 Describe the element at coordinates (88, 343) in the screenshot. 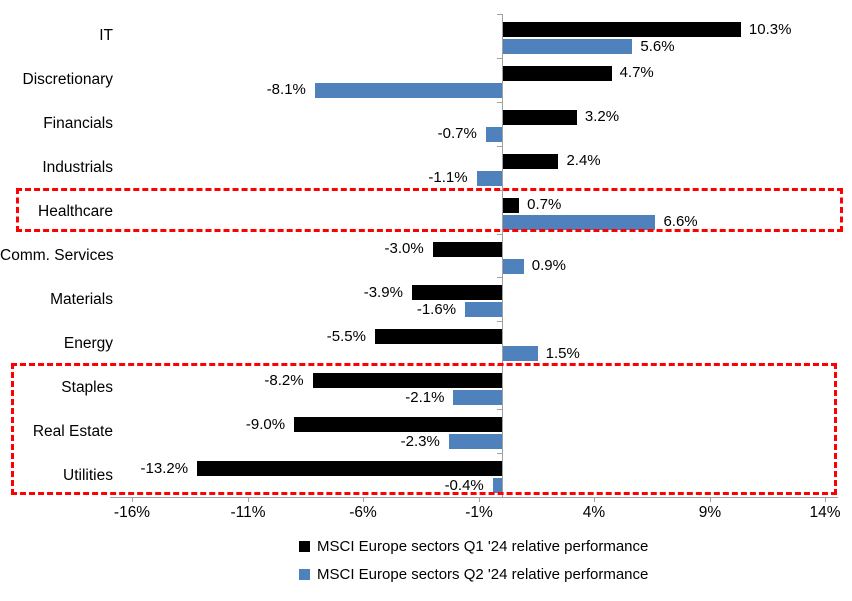

I see `category-label-energy: Energy` at that location.